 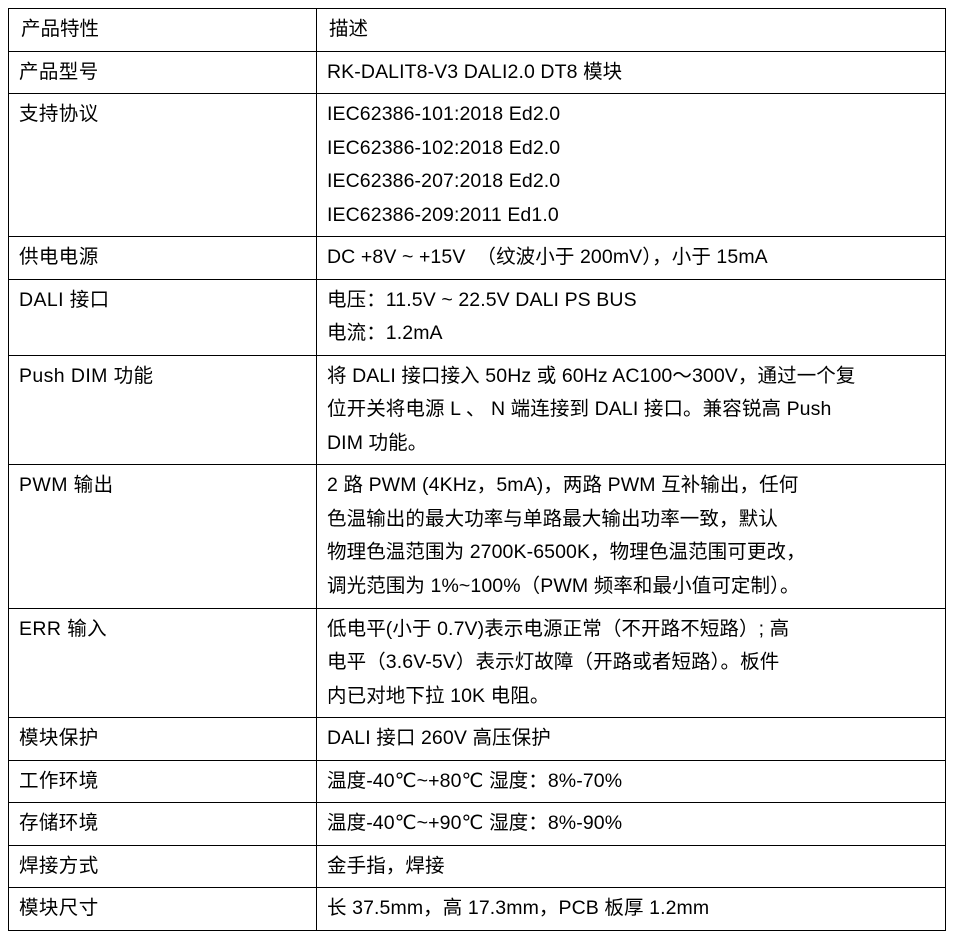 I want to click on feature-description: DC +8V ~ +15V （纹波小于 200mV），小于 15mA, so click(x=631, y=258).